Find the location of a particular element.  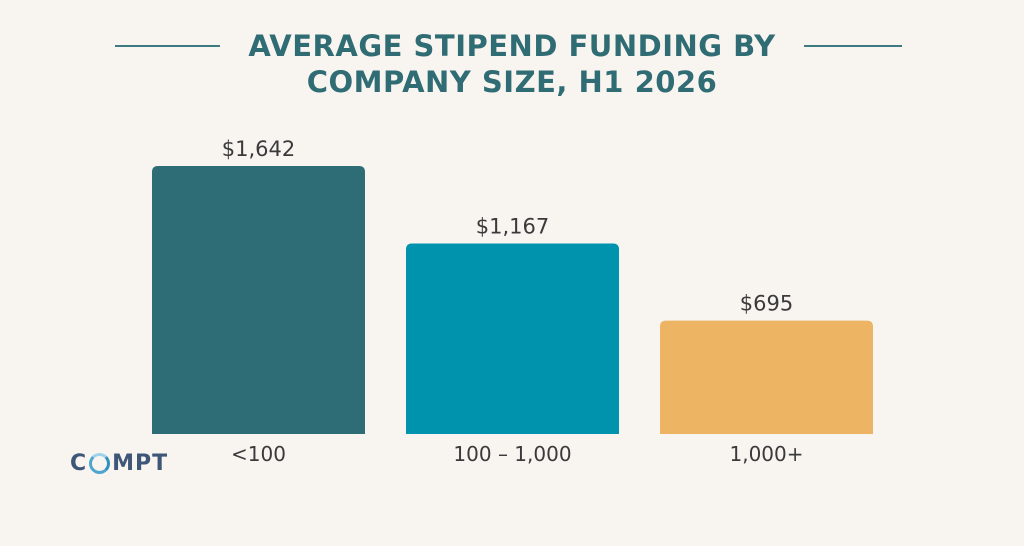

compt-logo: C MPT is located at coordinates (119, 463).